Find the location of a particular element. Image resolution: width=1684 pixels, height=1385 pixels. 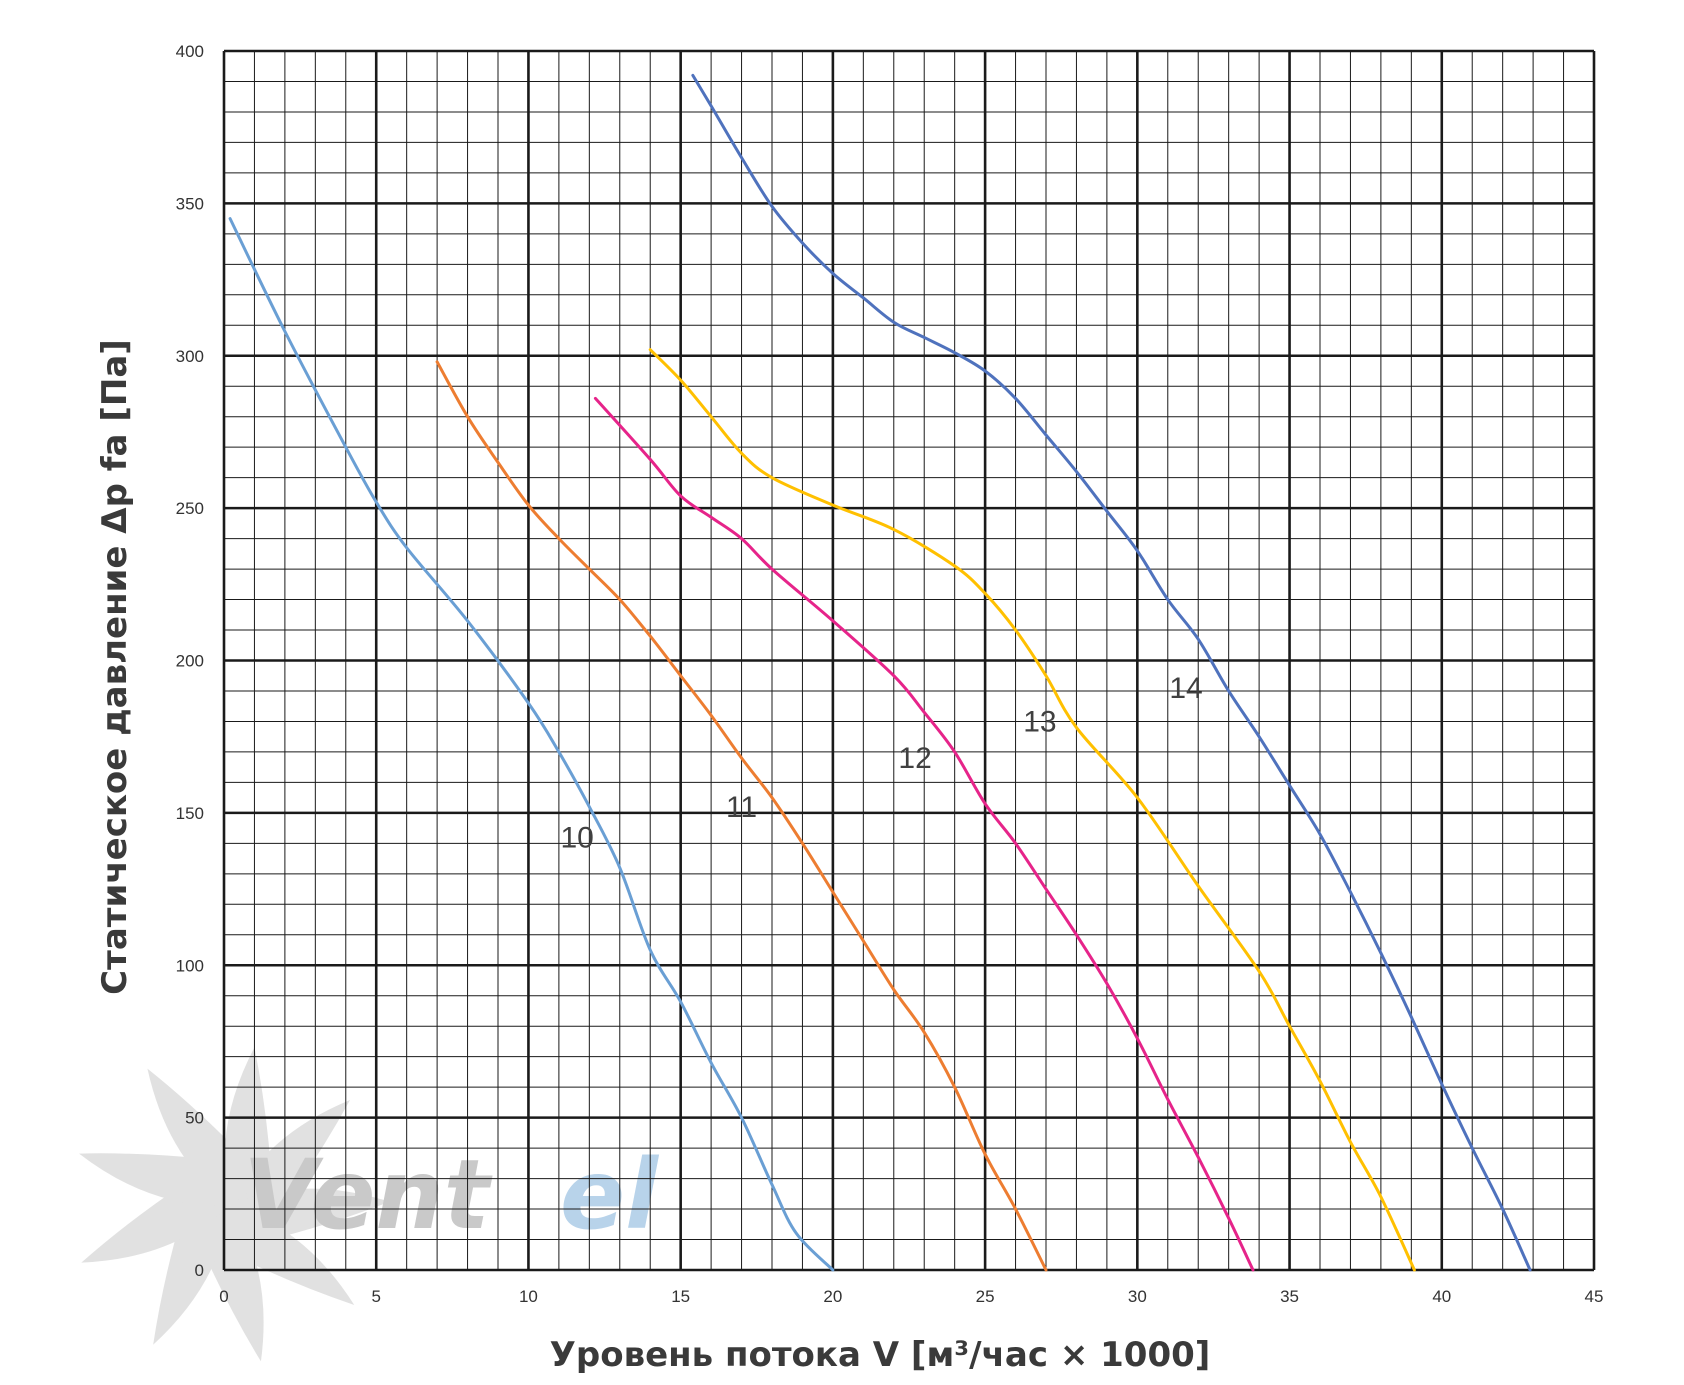

series-label-10: 10 is located at coordinates (576, 837).